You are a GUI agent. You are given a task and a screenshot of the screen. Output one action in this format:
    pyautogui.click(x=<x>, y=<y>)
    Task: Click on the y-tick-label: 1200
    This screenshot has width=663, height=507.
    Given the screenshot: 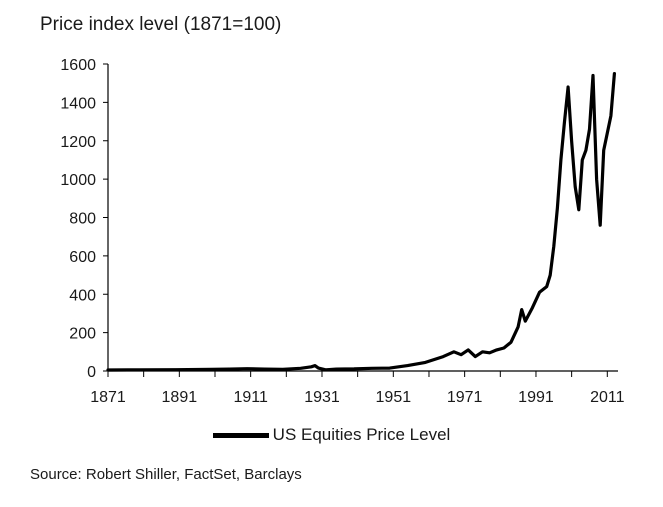 What is the action you would take?
    pyautogui.click(x=78, y=142)
    